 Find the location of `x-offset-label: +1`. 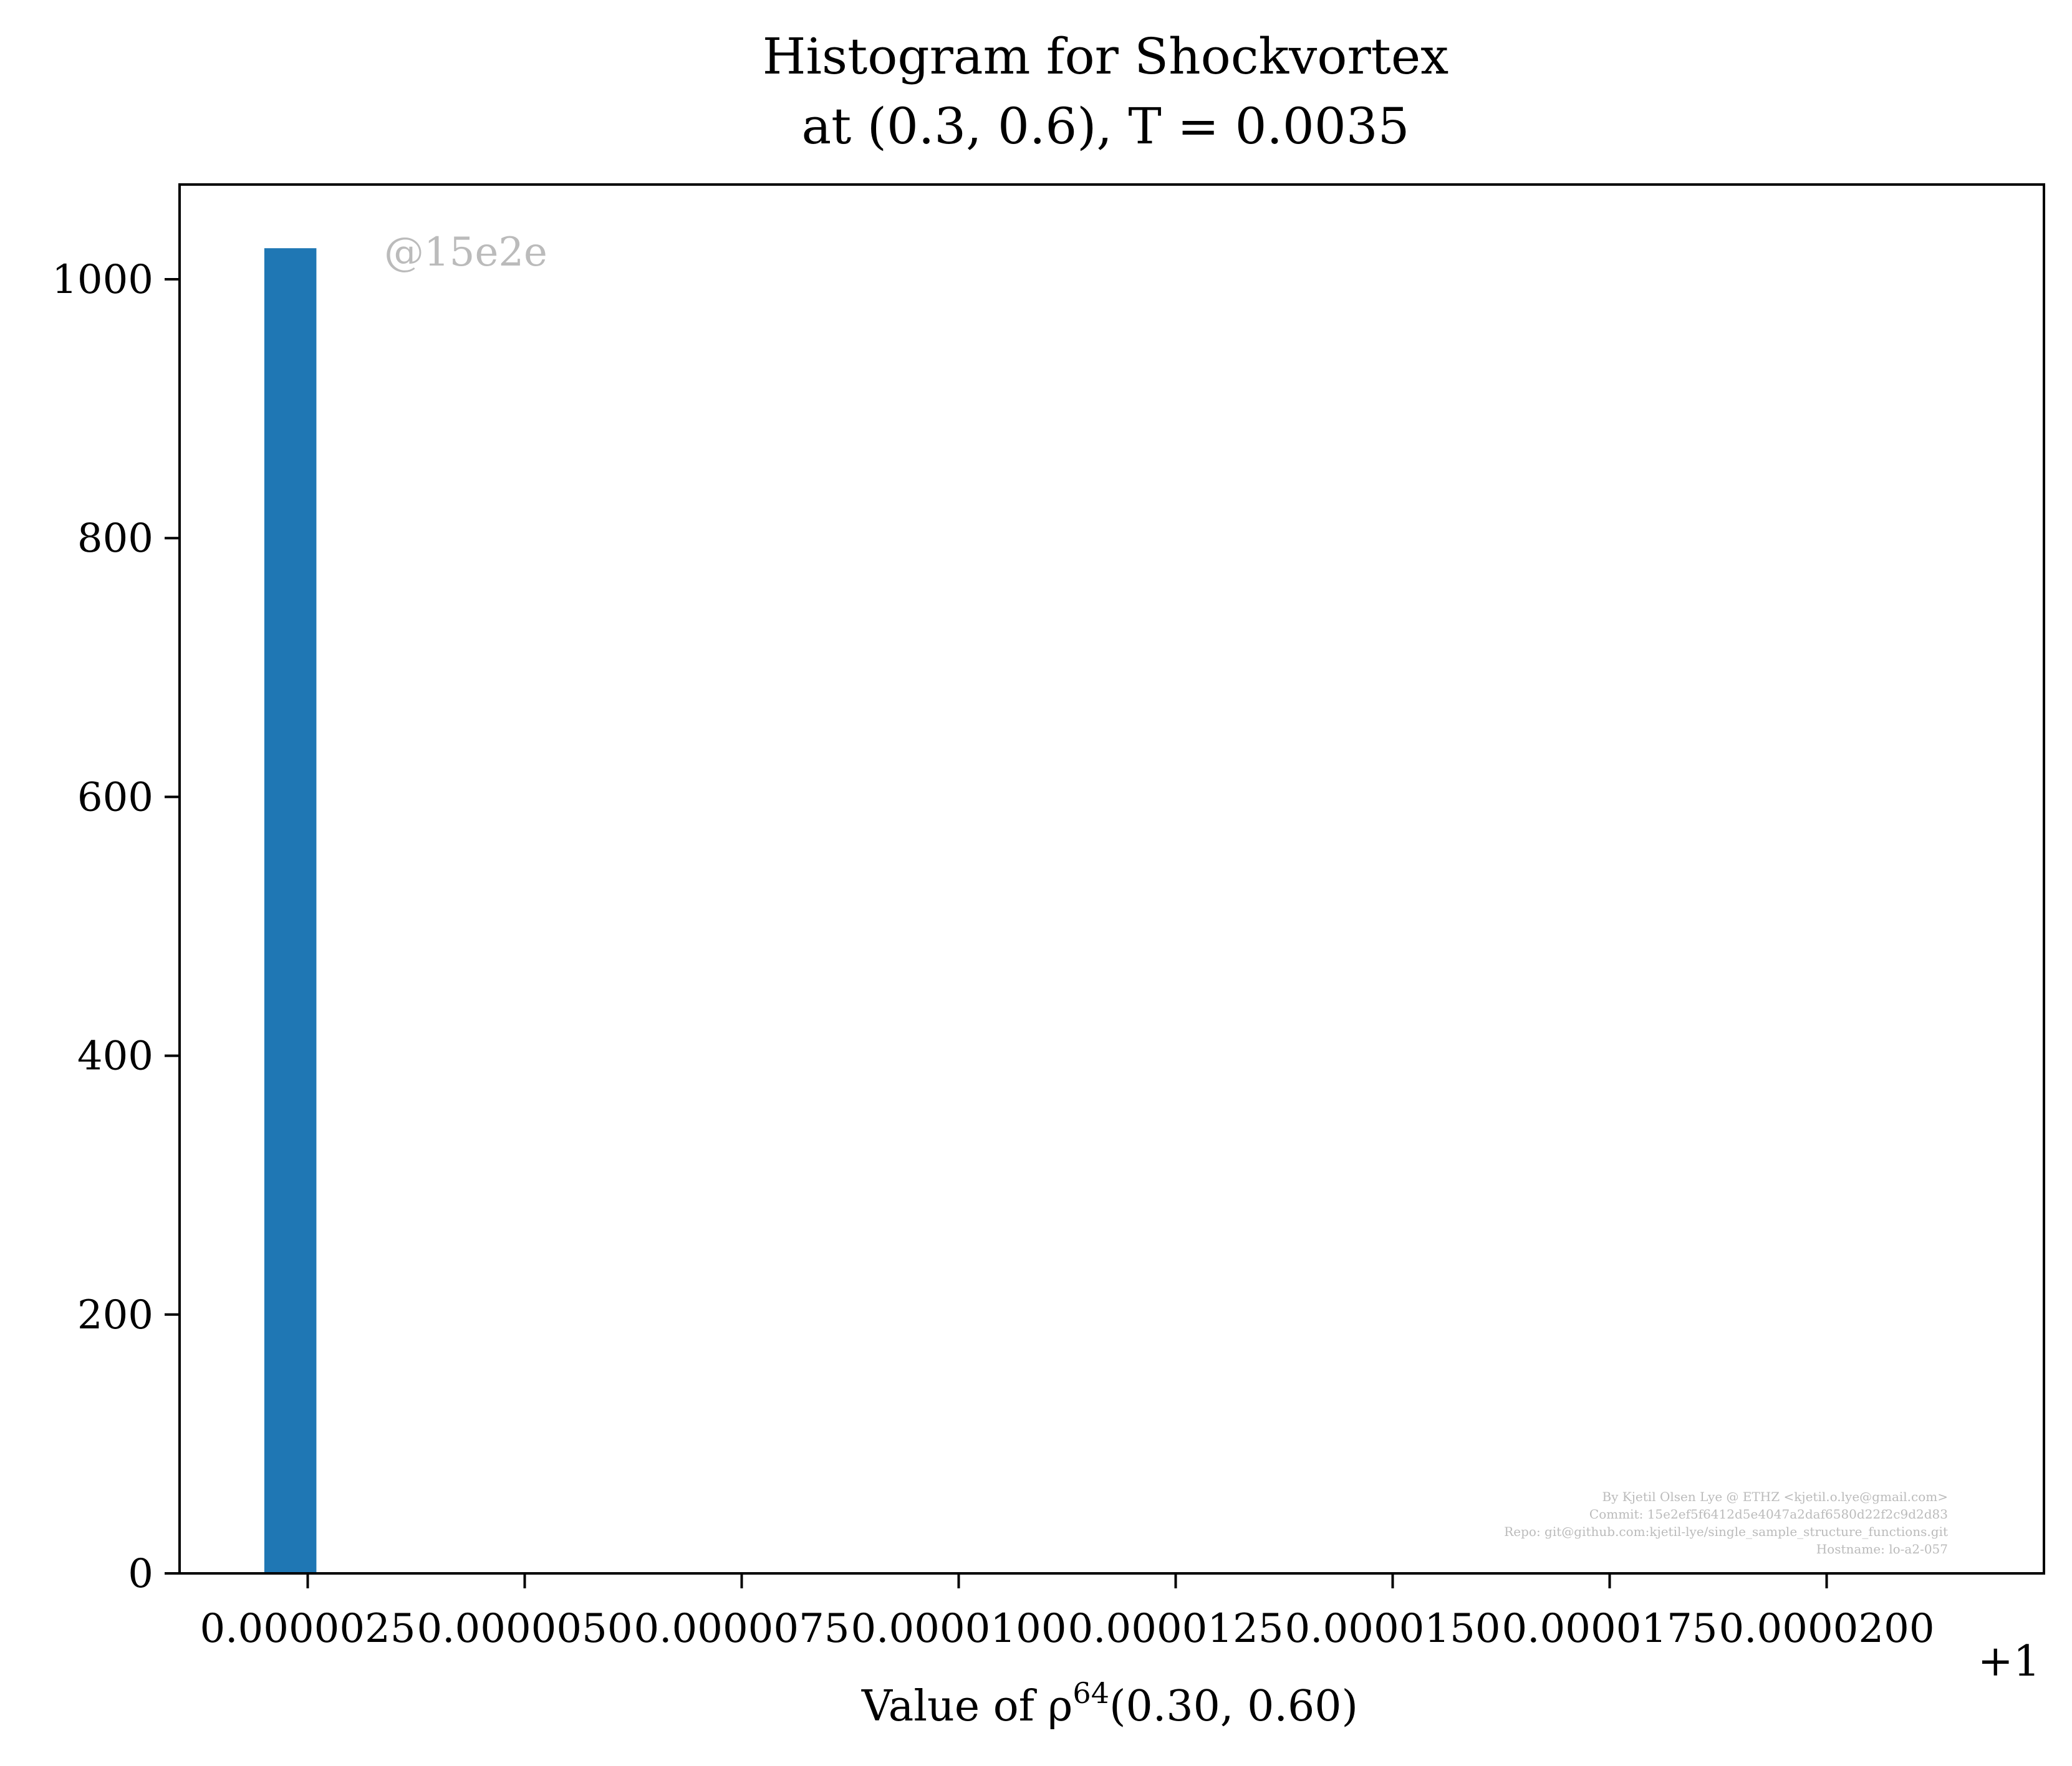

x-offset-label: +1 is located at coordinates (2009, 1662).